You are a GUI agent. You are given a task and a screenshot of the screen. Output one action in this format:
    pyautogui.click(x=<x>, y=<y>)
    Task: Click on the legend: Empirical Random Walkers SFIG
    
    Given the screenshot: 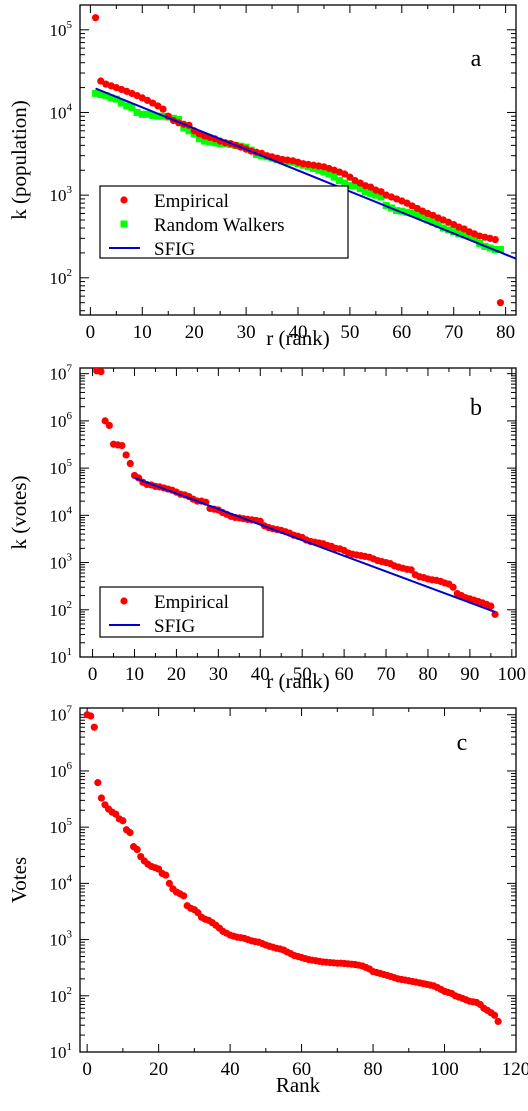 What is the action you would take?
    pyautogui.click(x=224, y=222)
    